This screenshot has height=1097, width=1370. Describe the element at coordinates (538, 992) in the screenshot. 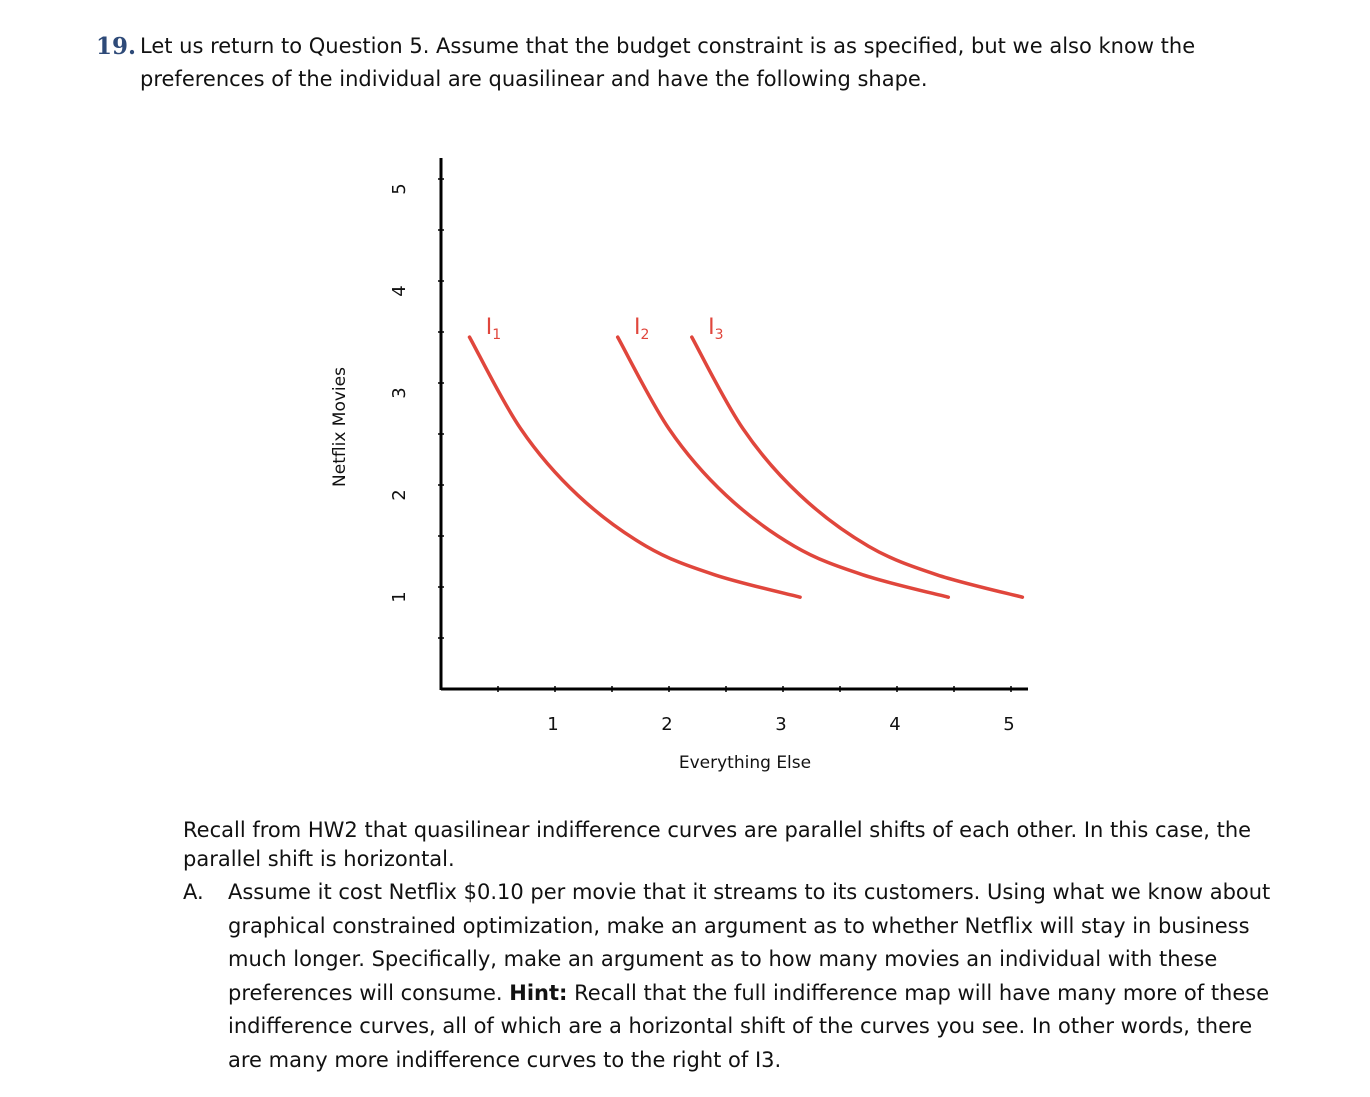

I see `hint-label: Hint:` at that location.